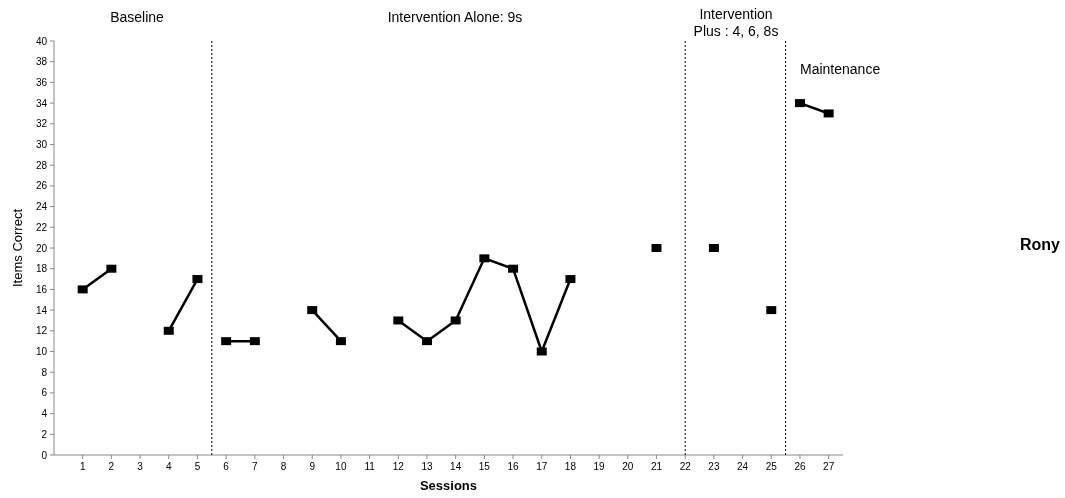 Image resolution: width=1065 pixels, height=498 pixels. I want to click on x-tick-label: 2, so click(111, 466).